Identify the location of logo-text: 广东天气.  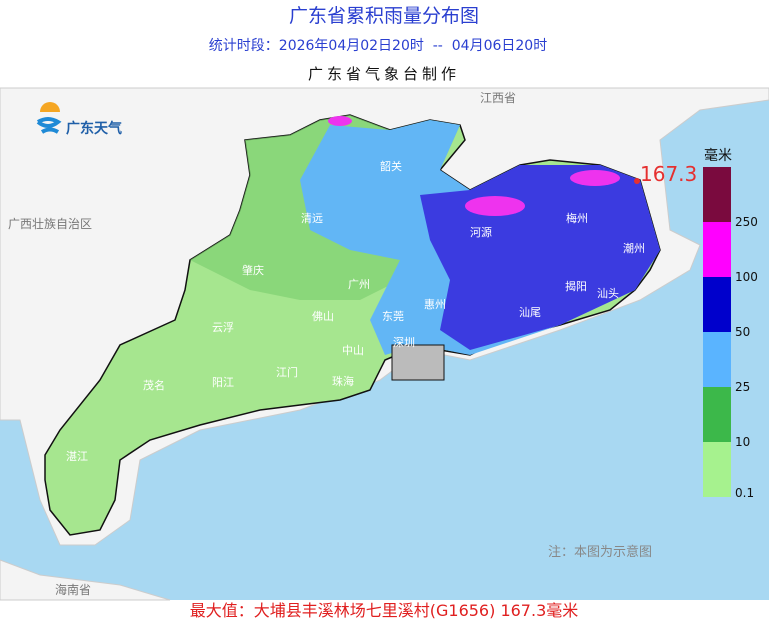
(94, 128).